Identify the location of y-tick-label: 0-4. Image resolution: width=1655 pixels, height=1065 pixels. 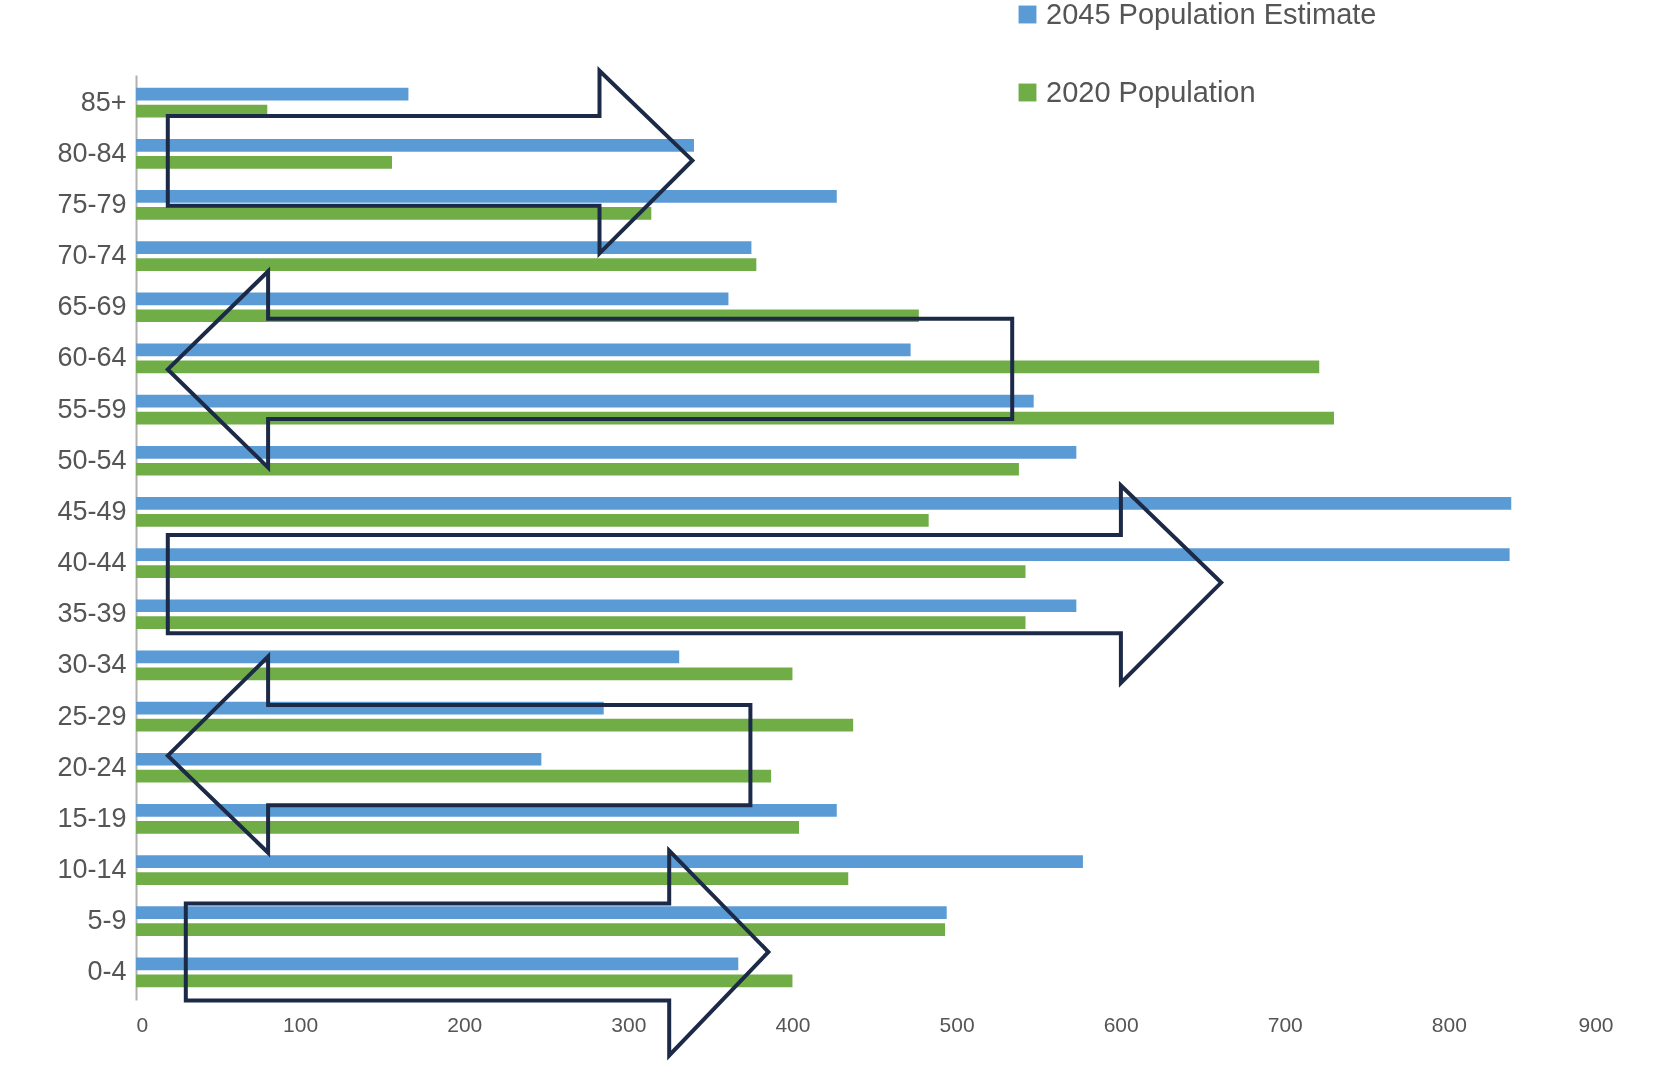
(107, 971).